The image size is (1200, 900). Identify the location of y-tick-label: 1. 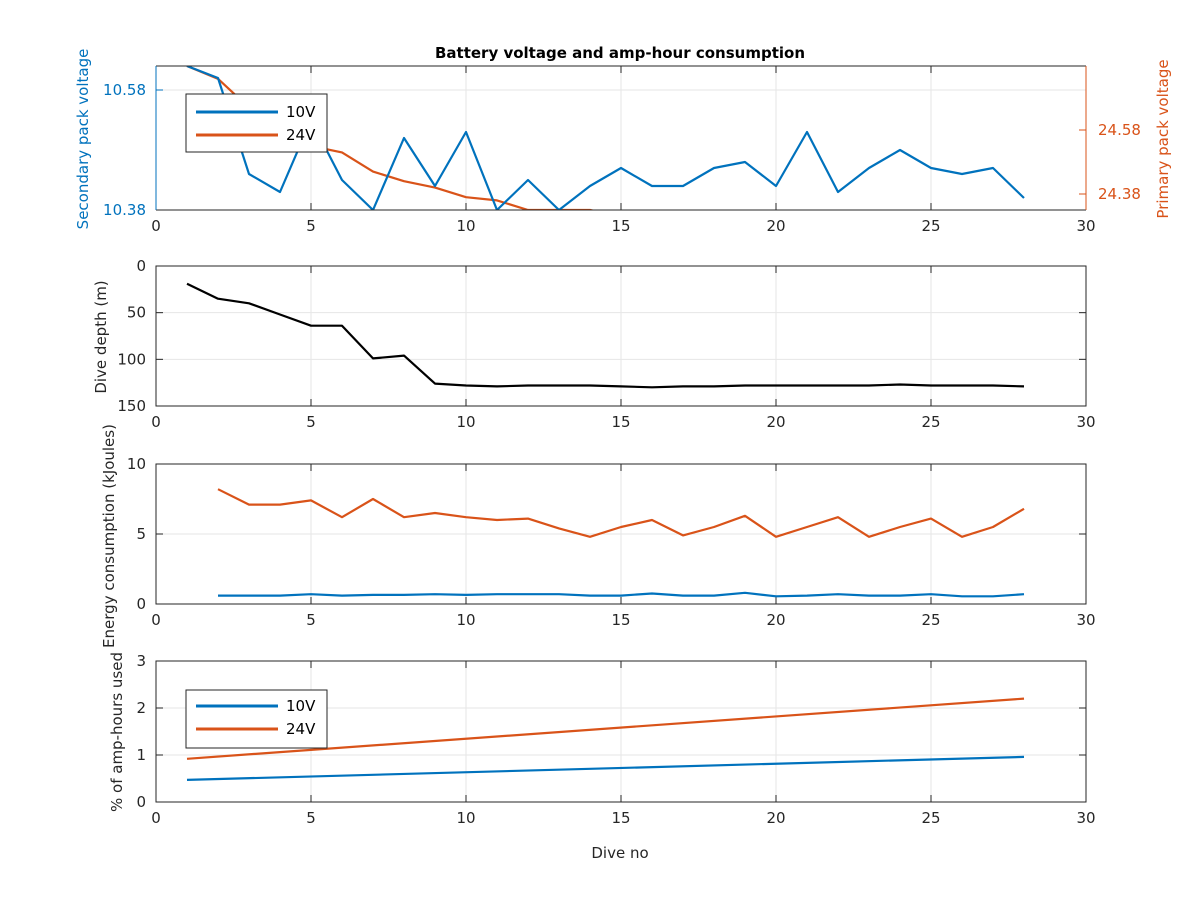
(141, 755).